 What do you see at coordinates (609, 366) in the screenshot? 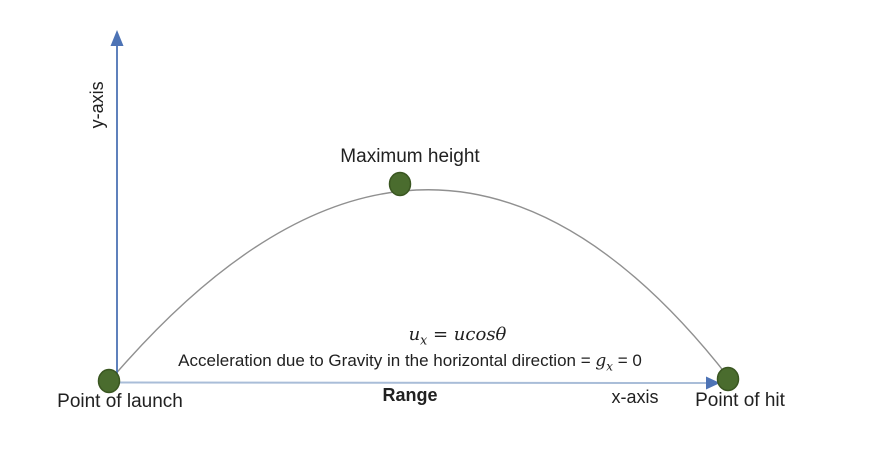
I see `gravity-subscript: x` at bounding box center [609, 366].